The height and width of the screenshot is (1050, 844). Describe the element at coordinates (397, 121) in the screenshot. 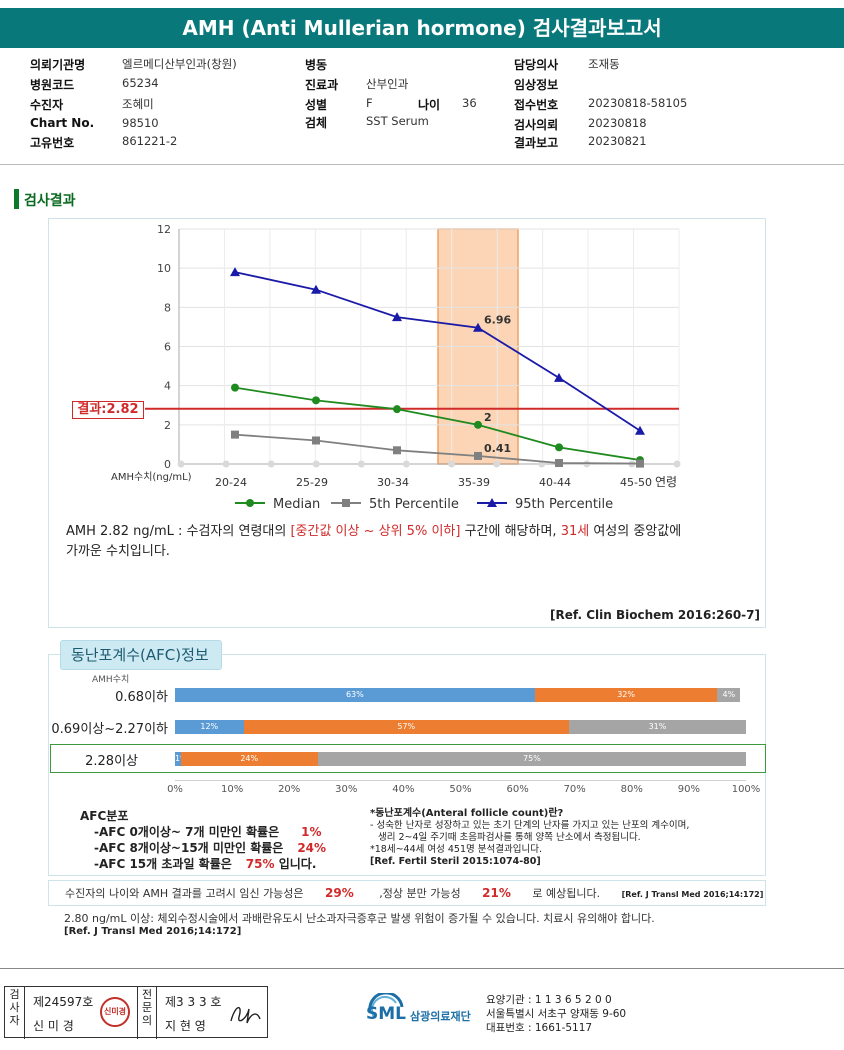

I see `info-value-specimen: SST Serum` at that location.